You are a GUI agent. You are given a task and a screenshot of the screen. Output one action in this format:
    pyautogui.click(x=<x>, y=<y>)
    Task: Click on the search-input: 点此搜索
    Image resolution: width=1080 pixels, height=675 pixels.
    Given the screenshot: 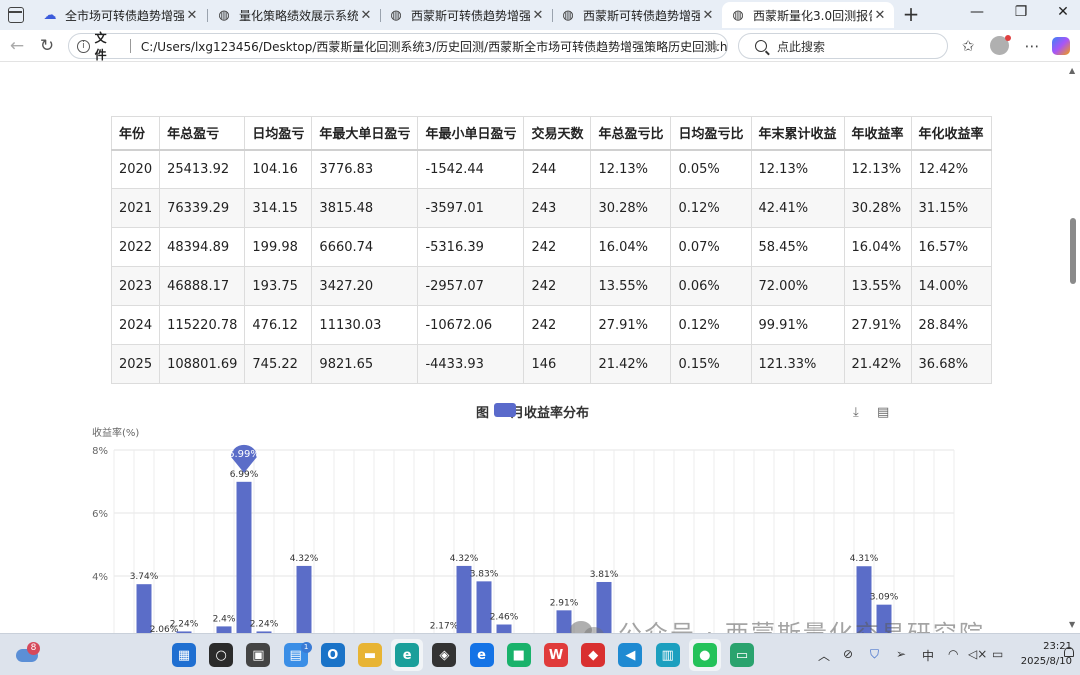 What is the action you would take?
    pyautogui.click(x=843, y=46)
    